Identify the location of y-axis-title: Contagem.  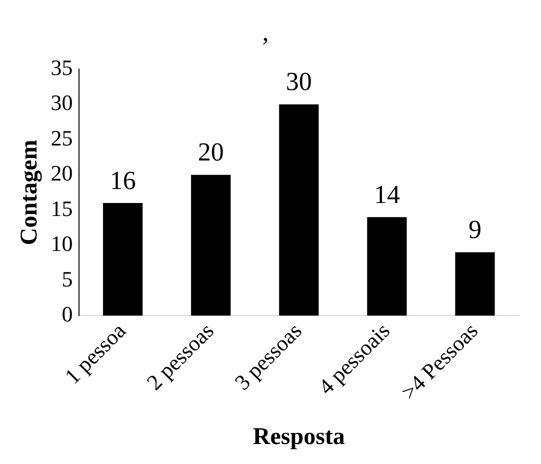
(29, 193).